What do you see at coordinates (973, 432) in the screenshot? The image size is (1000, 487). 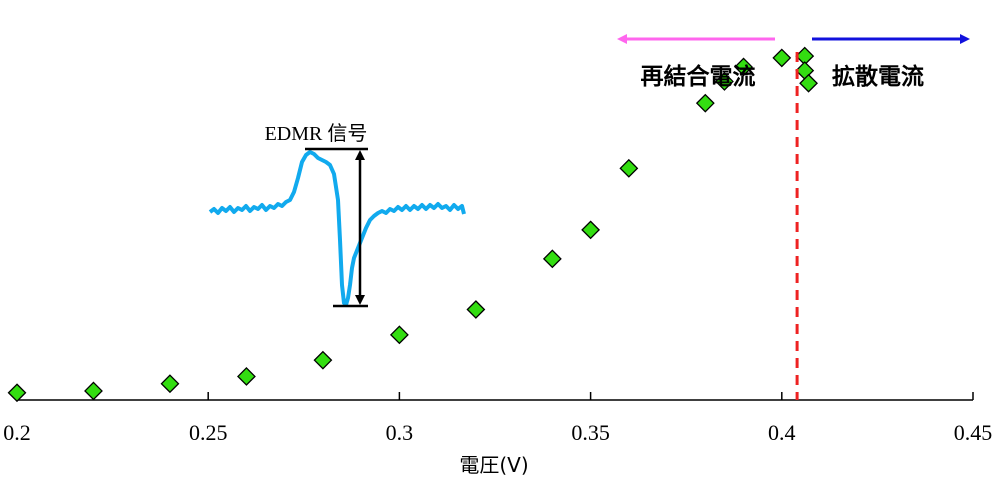 I see `x-tick-label: 0.45` at bounding box center [973, 432].